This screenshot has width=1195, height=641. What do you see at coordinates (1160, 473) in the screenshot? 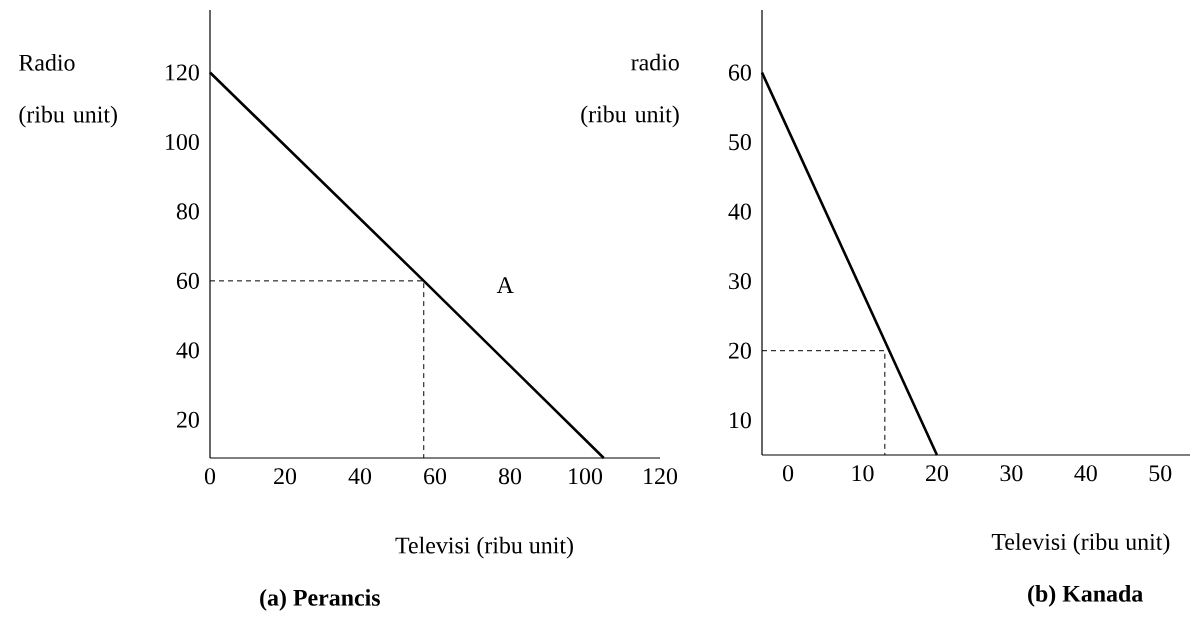
I see `x-tick-label: 50` at bounding box center [1160, 473].